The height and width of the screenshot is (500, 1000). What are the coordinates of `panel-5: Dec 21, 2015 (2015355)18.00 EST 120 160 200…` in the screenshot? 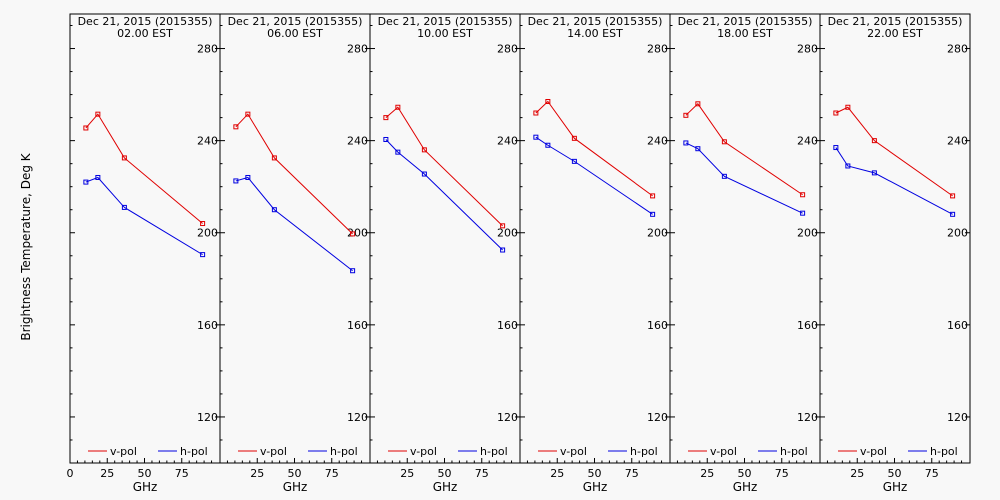 It's located at (745, 253).